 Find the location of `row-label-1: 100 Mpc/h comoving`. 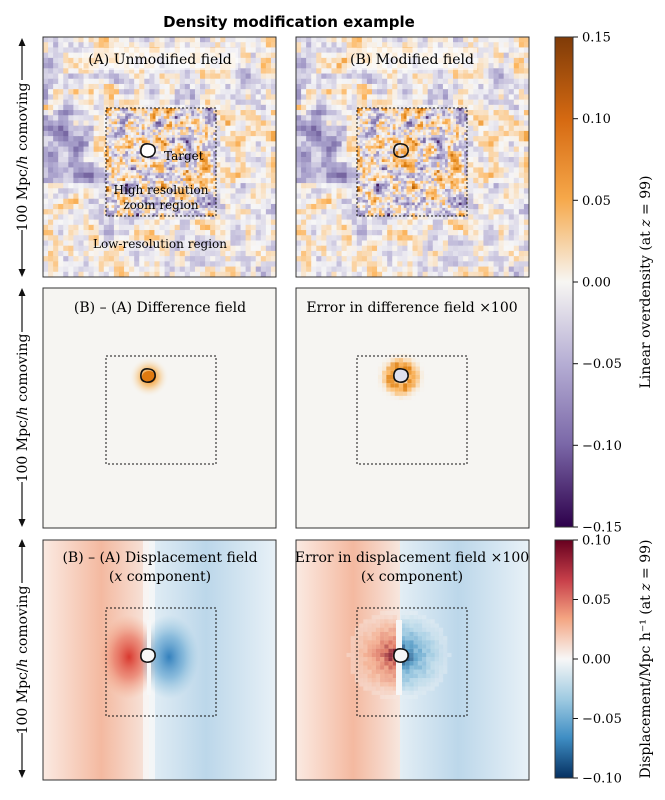

row-label-1: 100 Mpc/h comoving is located at coordinates (23, 157).